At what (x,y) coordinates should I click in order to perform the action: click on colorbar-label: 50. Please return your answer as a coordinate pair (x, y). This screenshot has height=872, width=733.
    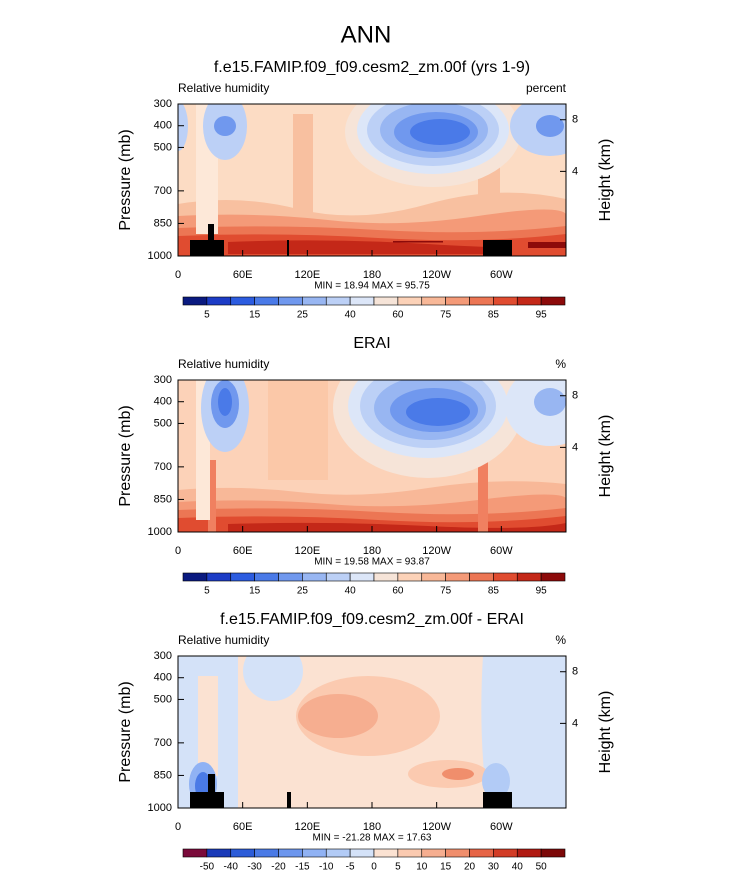
    Looking at the image, I should click on (542, 867).